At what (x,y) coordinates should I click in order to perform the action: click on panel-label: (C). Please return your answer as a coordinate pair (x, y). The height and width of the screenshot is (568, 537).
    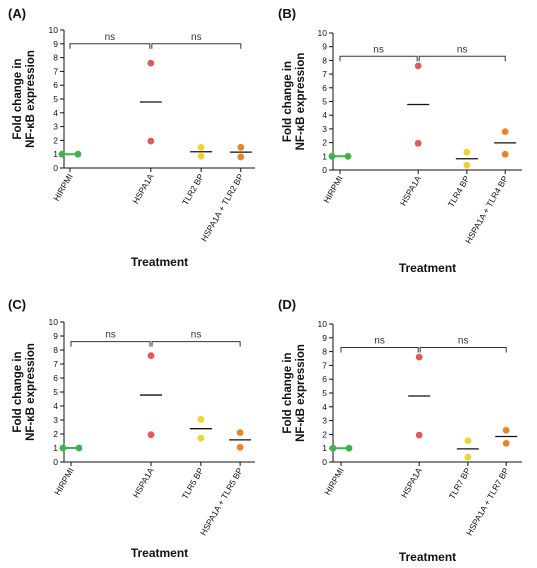
    Looking at the image, I should click on (17, 304).